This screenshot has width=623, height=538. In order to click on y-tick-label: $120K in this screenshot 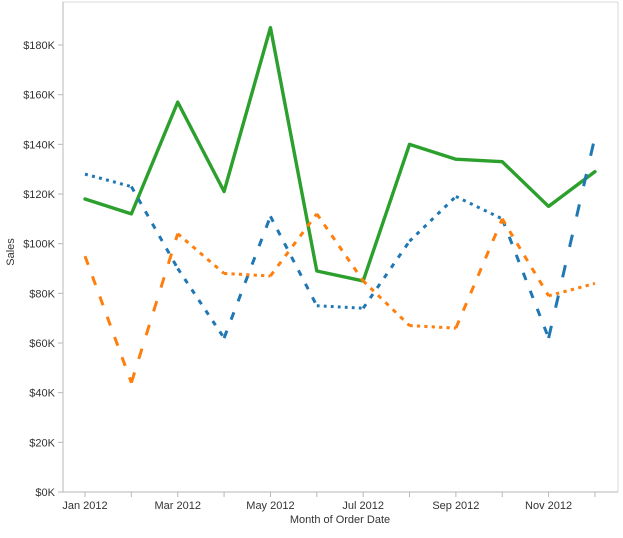, I will do `click(39, 195)`.